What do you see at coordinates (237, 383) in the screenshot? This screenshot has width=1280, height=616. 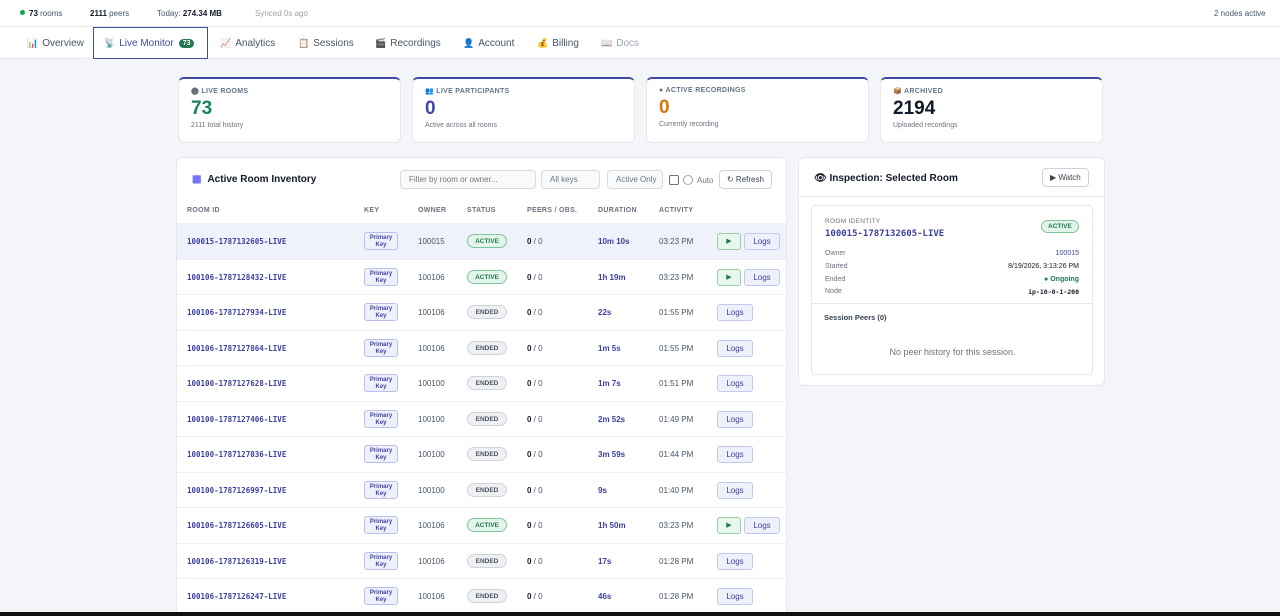 I see `room-id-link: 100100-1787127628-LIVE` at bounding box center [237, 383].